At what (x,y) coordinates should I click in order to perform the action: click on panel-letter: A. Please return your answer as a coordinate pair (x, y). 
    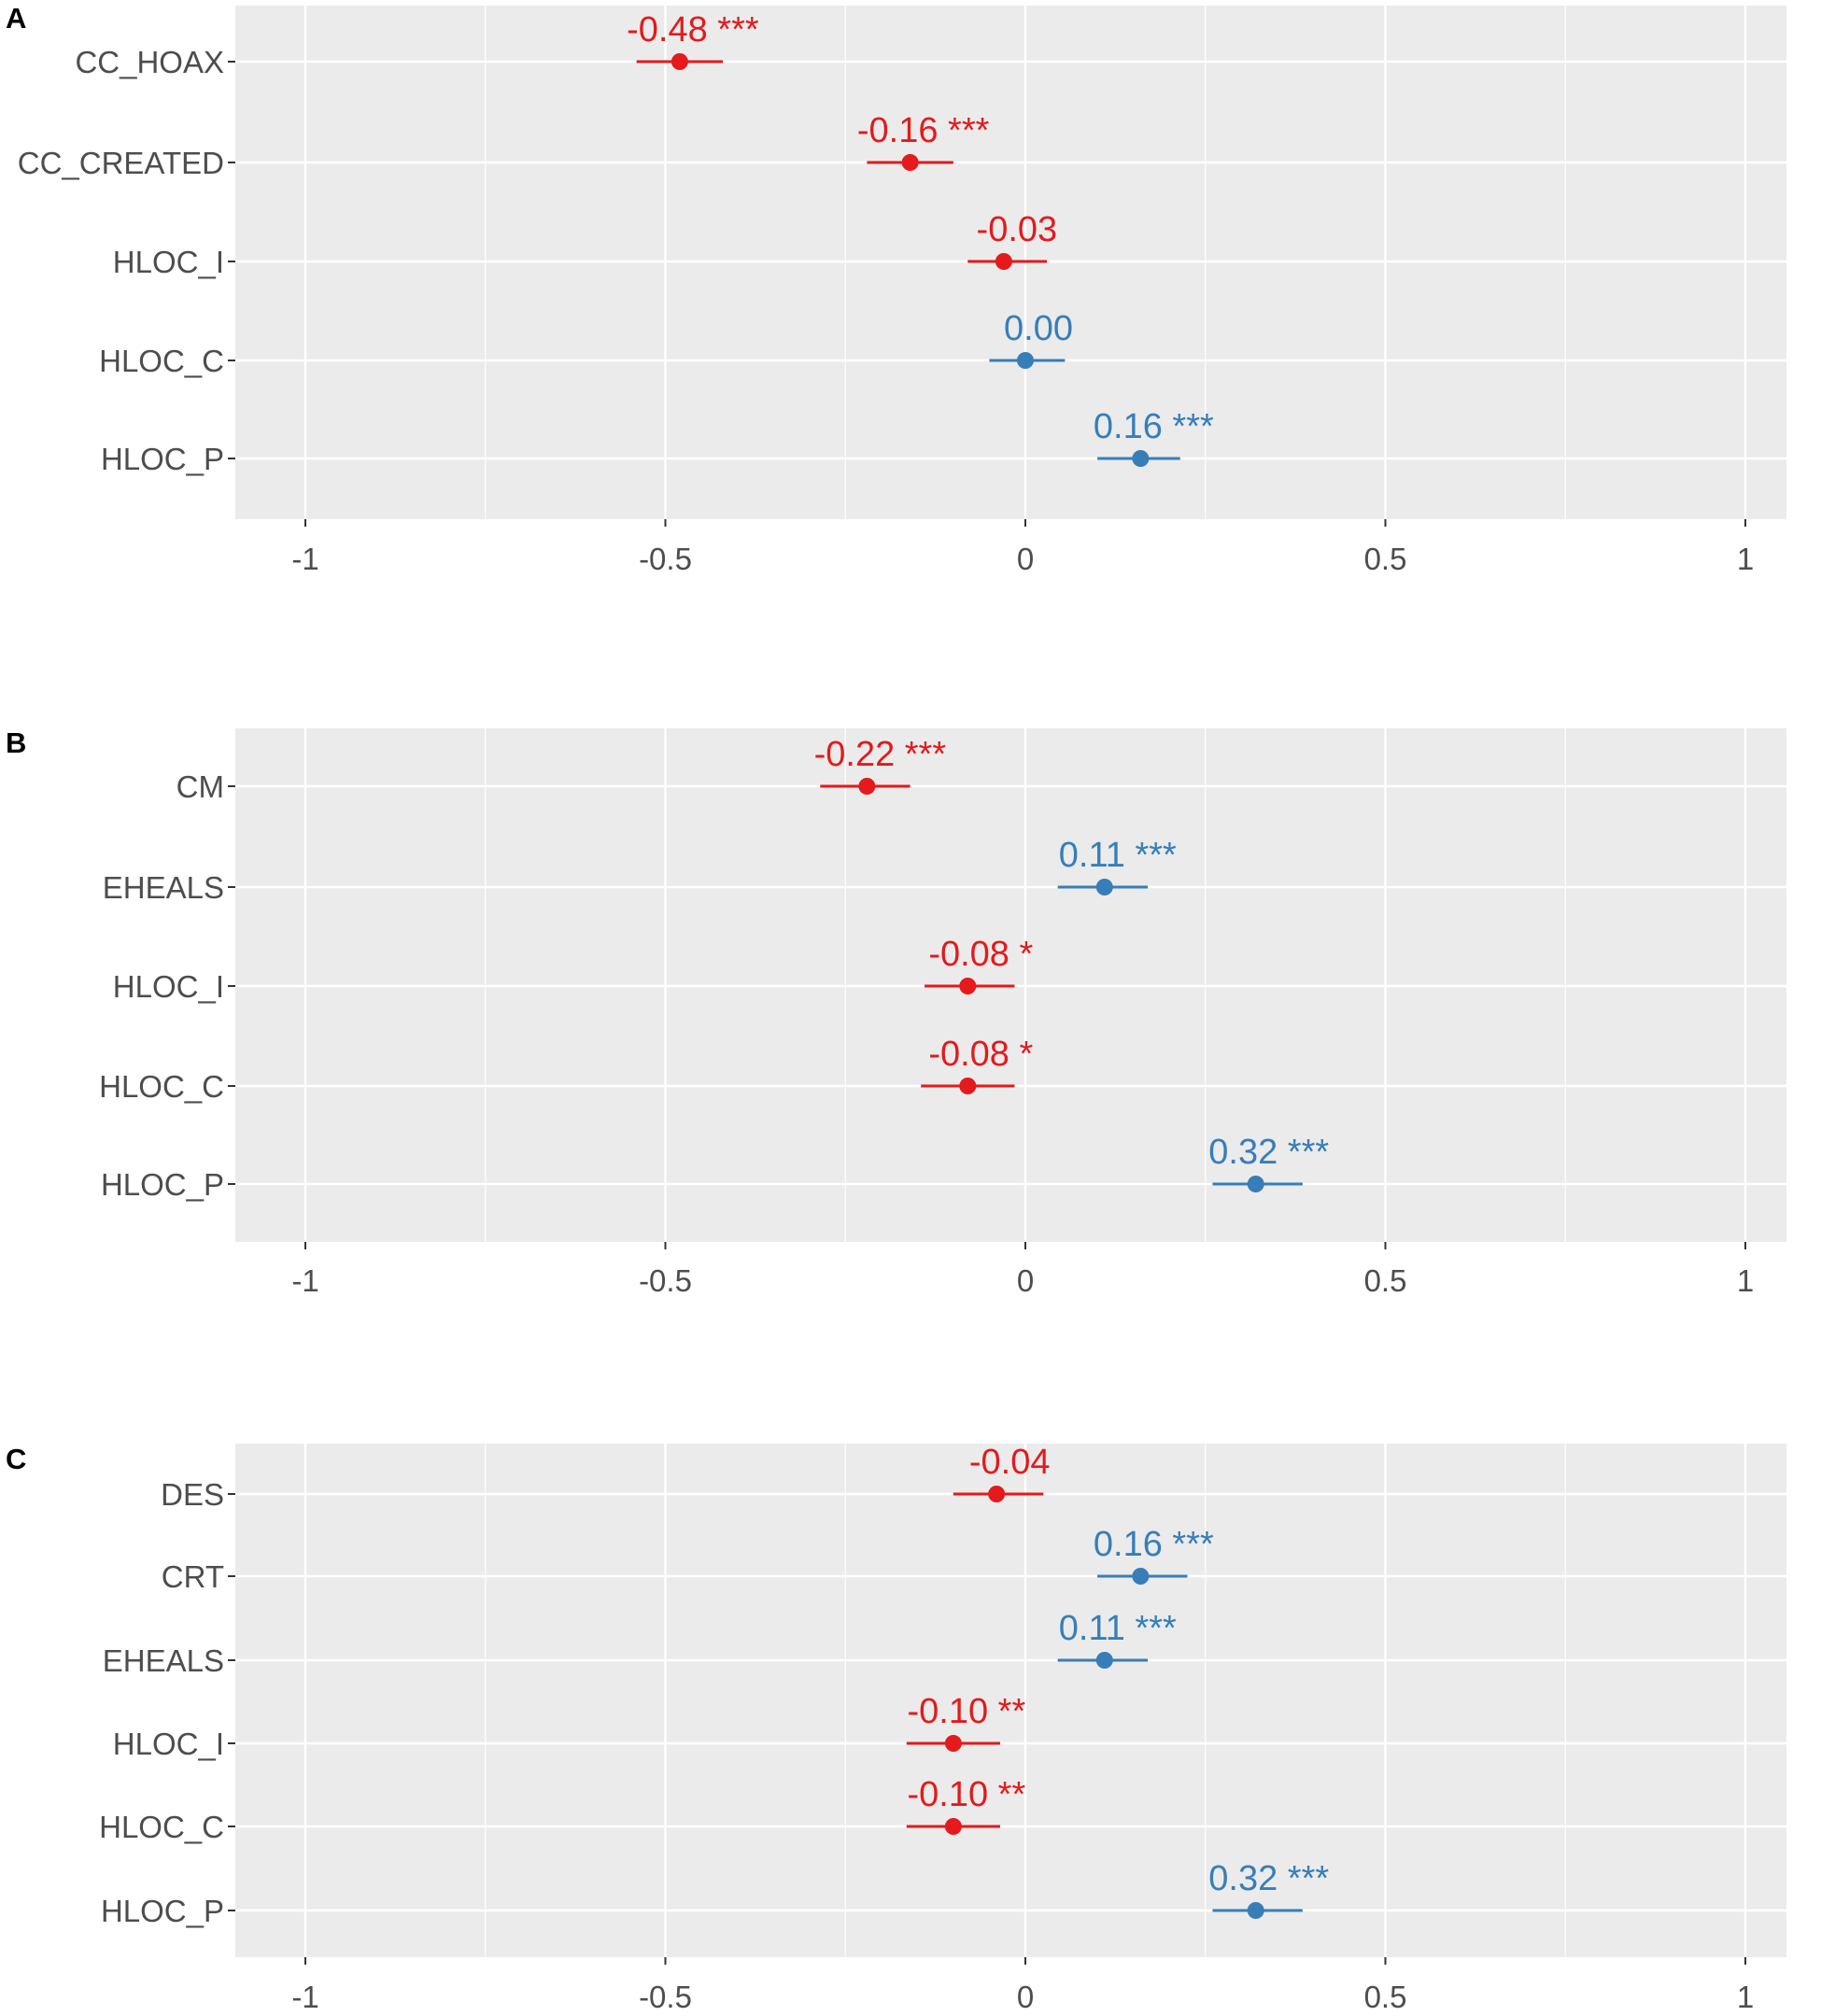
    Looking at the image, I should click on (16, 18).